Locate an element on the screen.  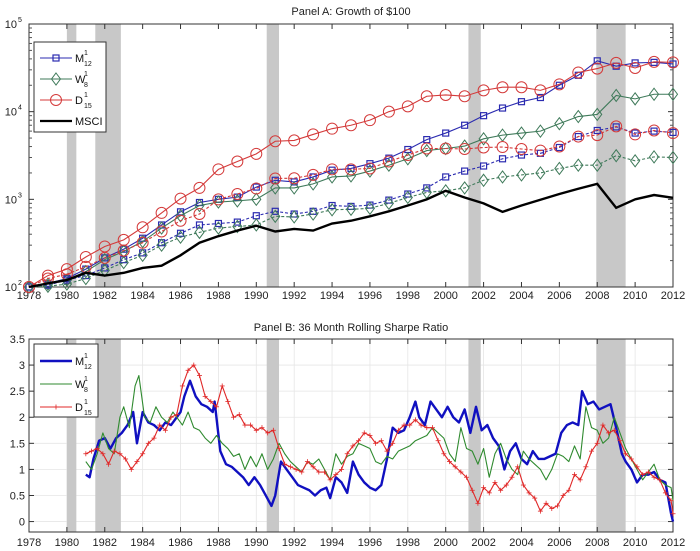
y-tick-exponent: 4 is located at coordinates (20, 108).